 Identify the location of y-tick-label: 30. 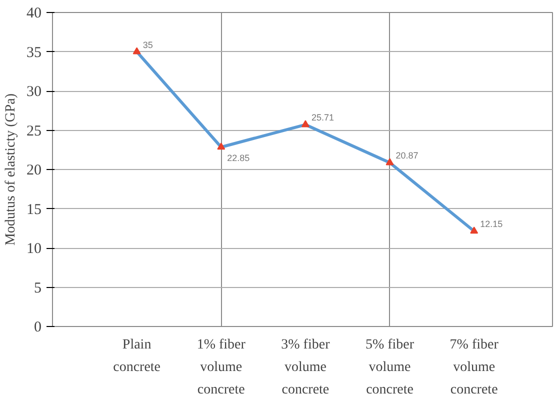
(34, 92).